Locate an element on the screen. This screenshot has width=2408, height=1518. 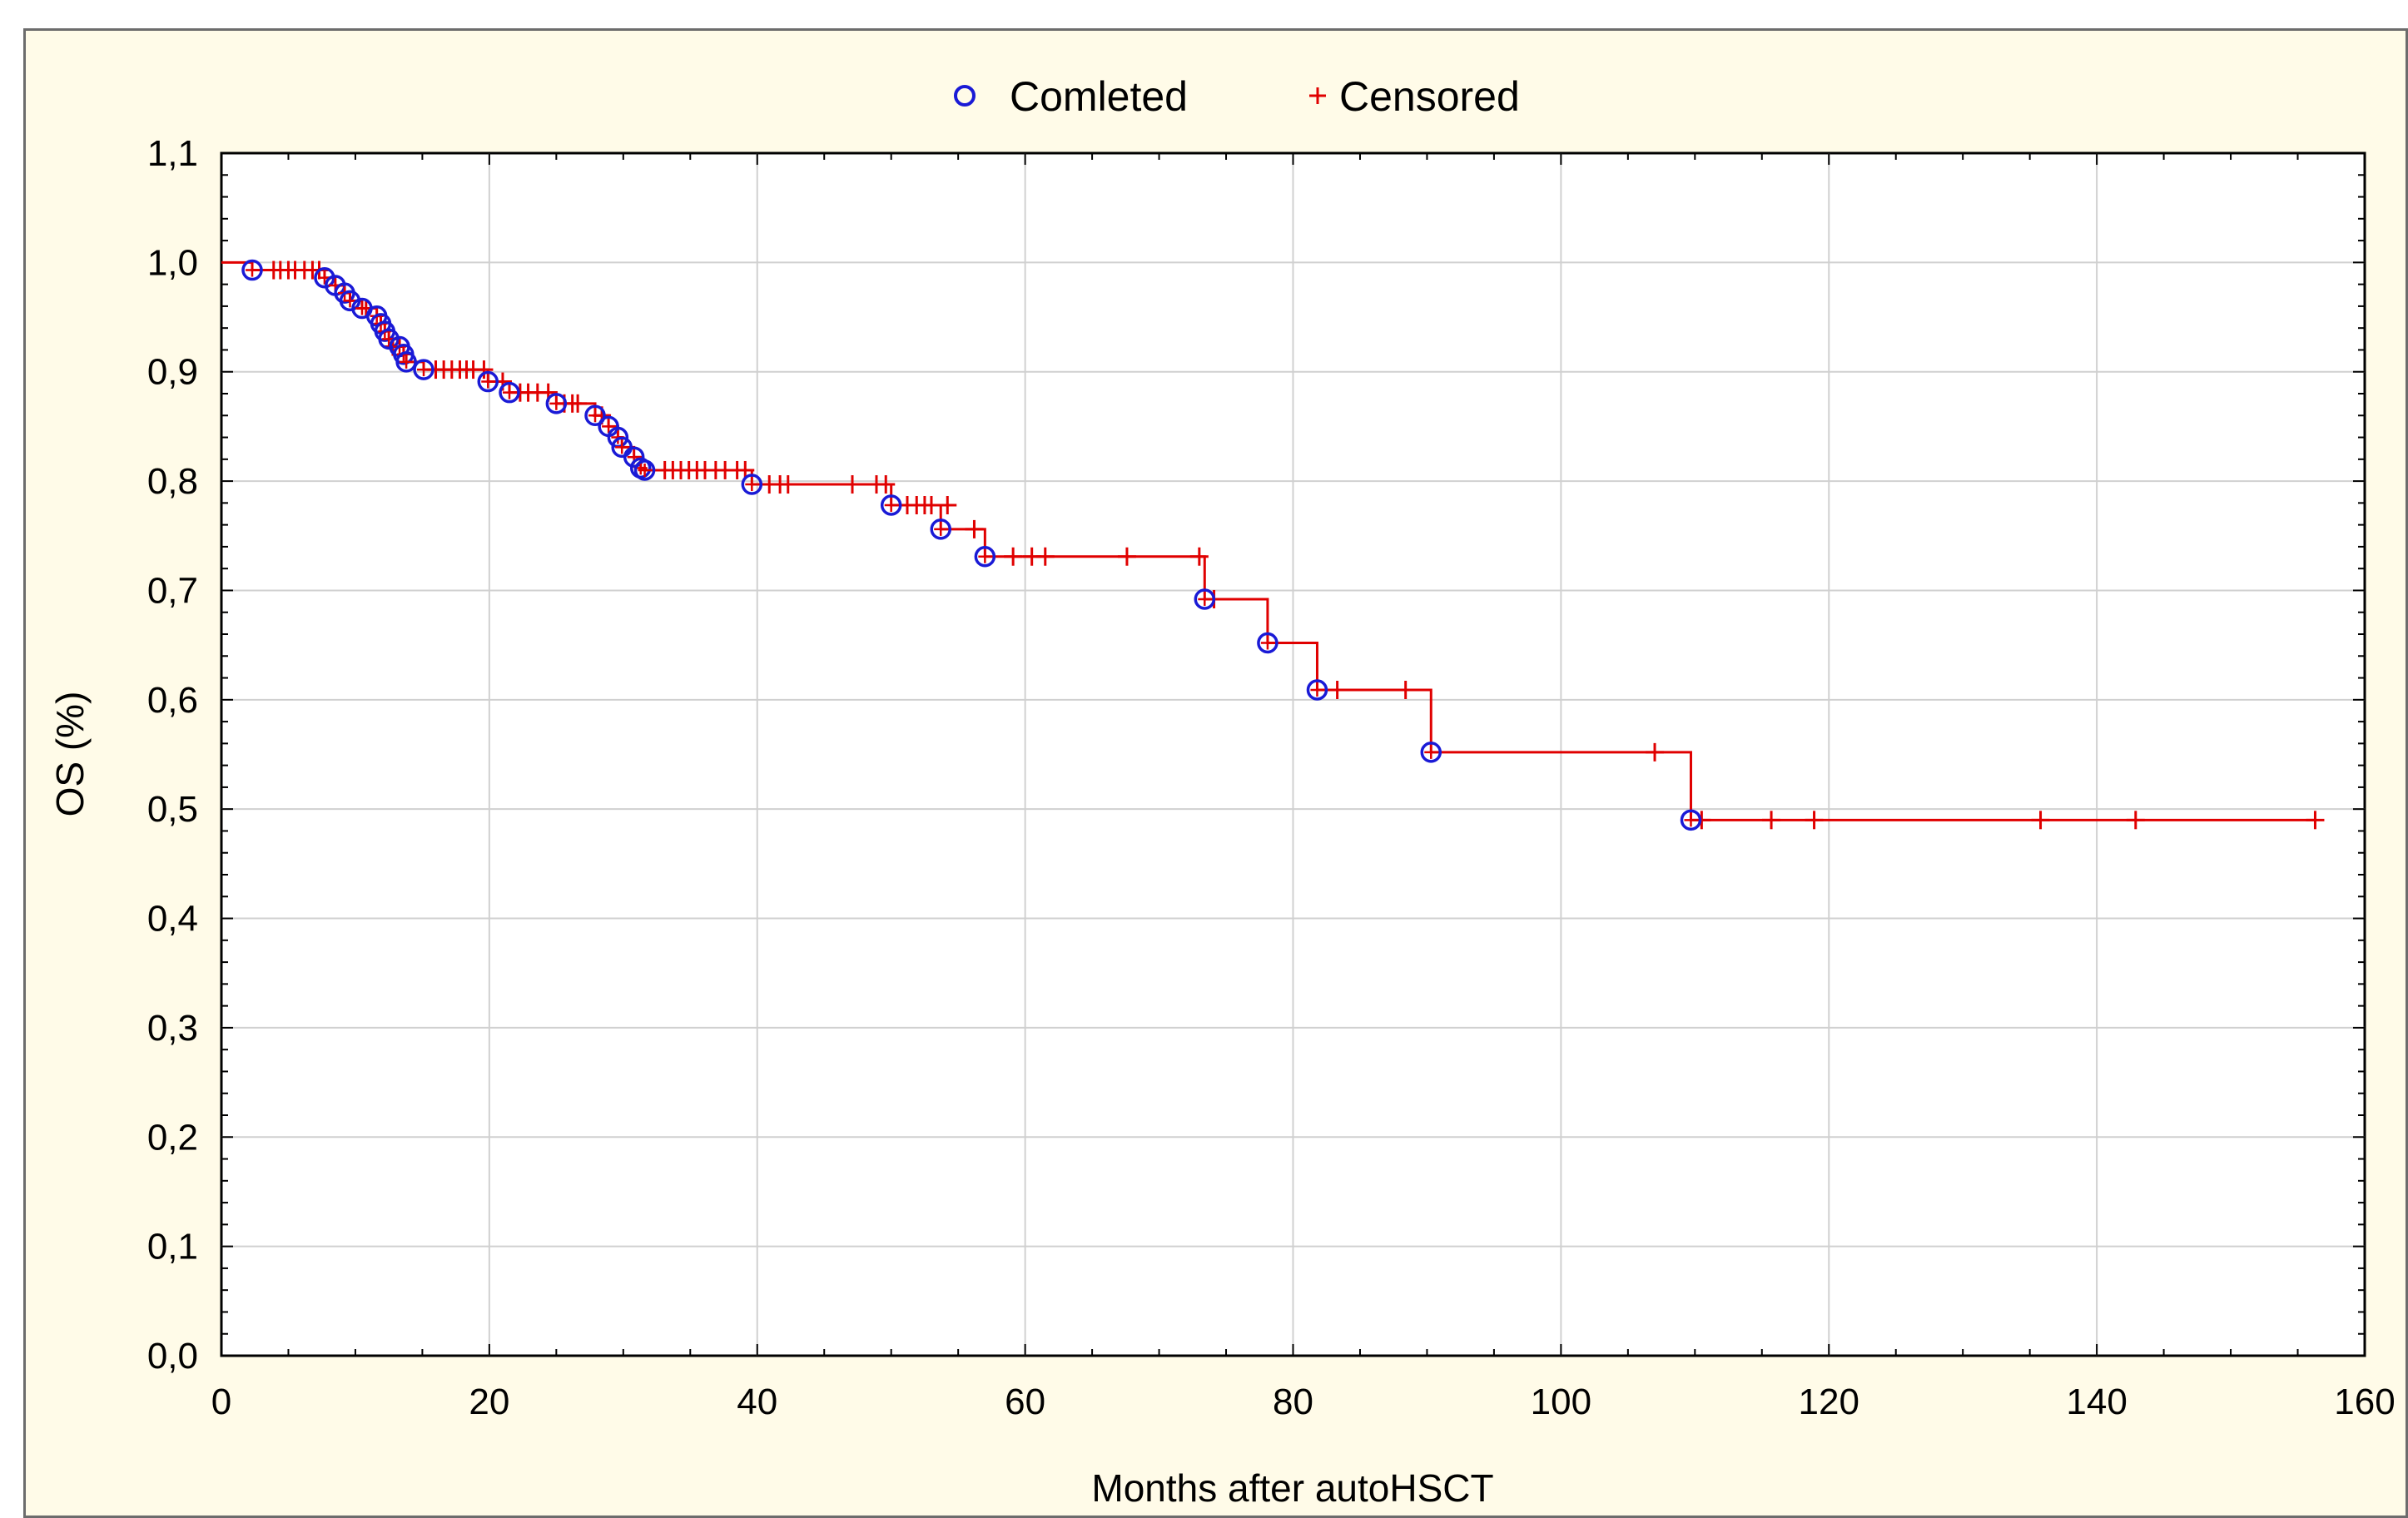
legend: Comleted Censored is located at coordinates (1237, 96).